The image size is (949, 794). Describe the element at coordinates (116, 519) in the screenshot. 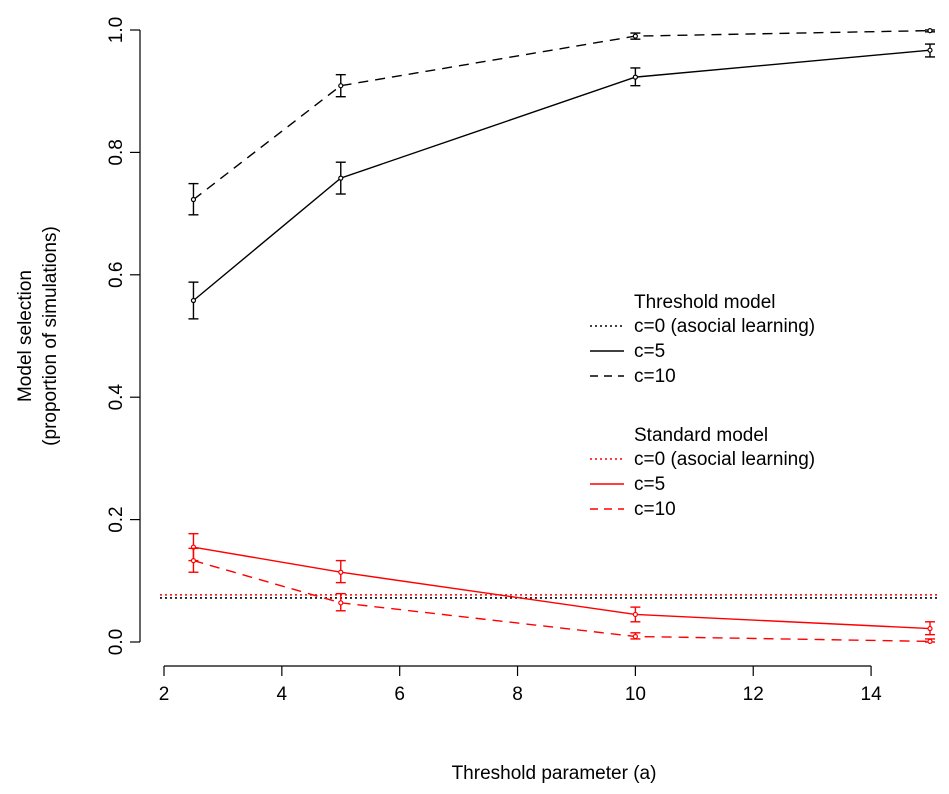

I see `y-tick-label-1: 0.2` at that location.